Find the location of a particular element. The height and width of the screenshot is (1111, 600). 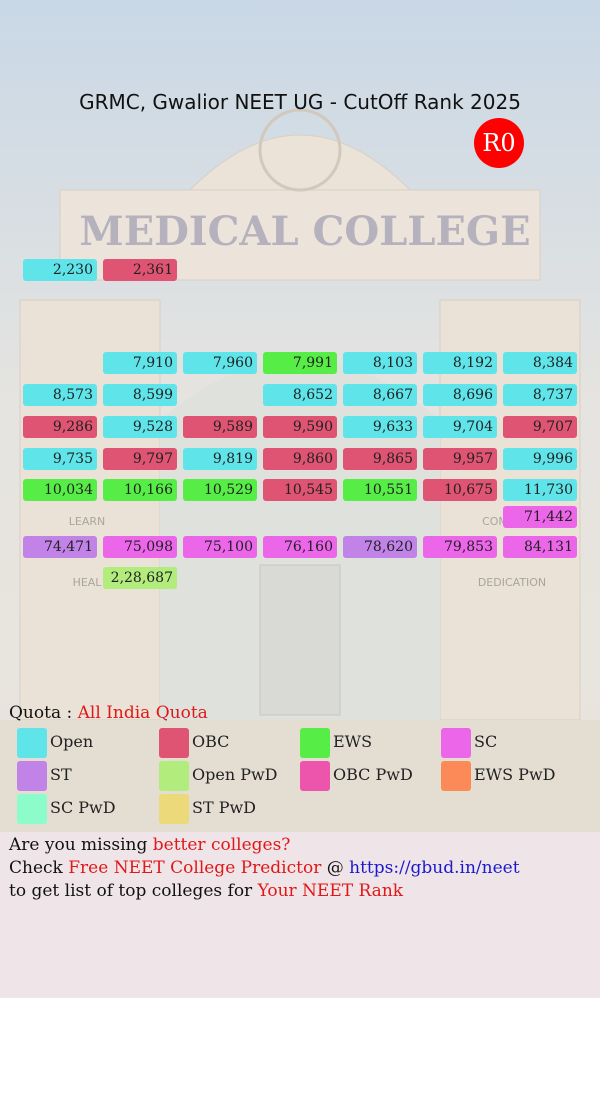

rank-cell: 8,573 is located at coordinates (60, 395).